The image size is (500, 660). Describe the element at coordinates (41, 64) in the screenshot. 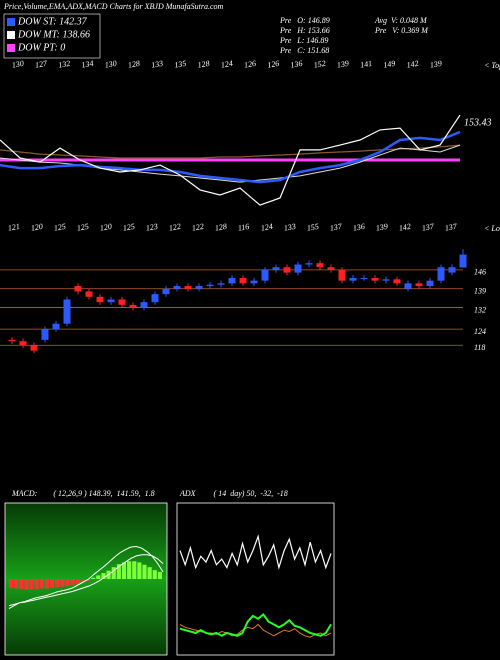

I see `price-label: 127` at that location.